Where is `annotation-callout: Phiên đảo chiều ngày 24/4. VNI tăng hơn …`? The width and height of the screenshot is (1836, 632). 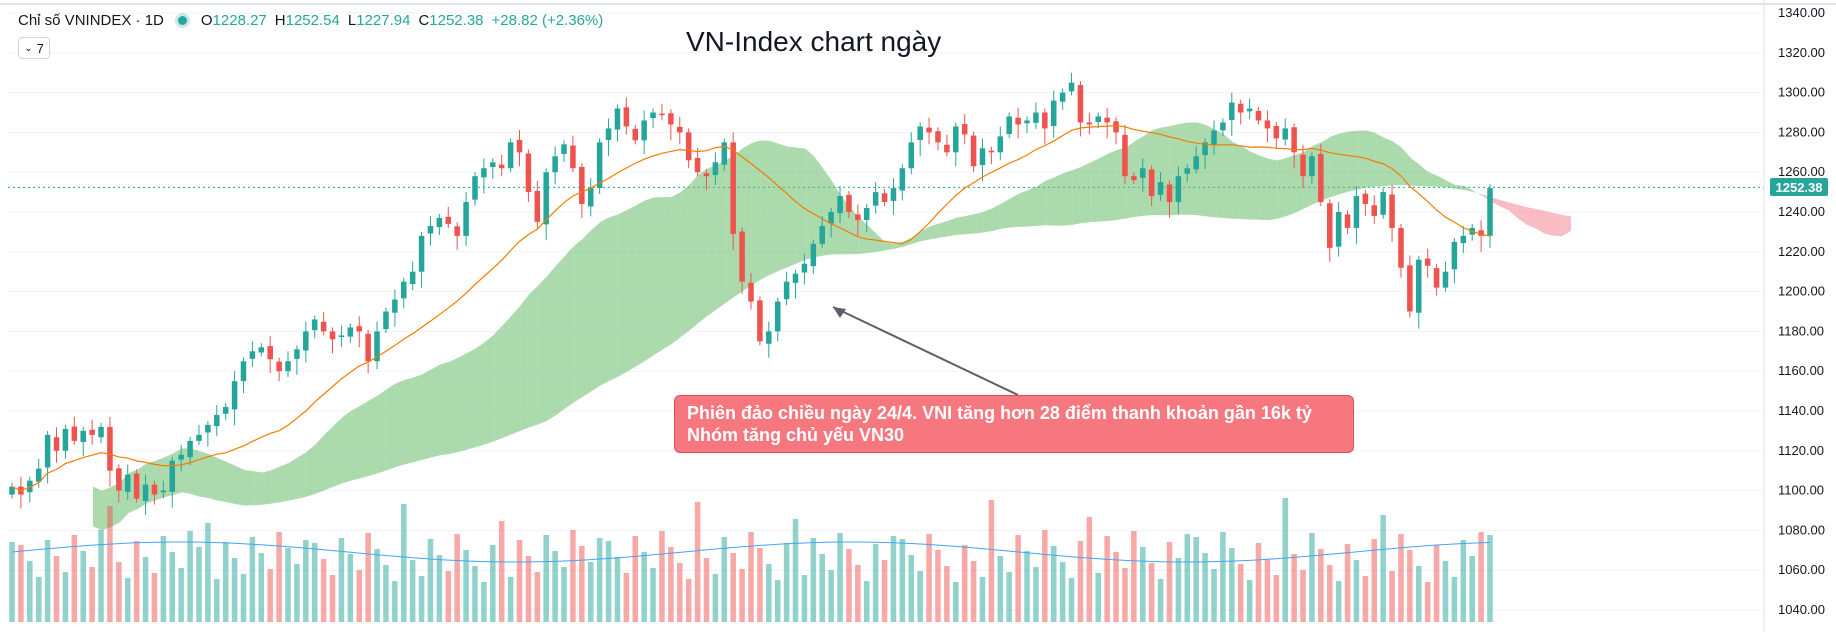 annotation-callout: Phiên đảo chiều ngày 24/4. VNI tăng hơn … is located at coordinates (1014, 424).